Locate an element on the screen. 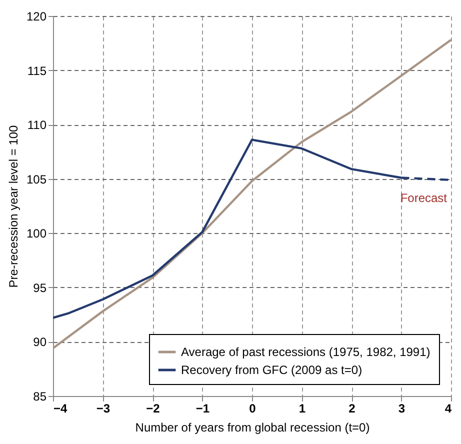 The width and height of the screenshot is (461, 444). x-tick-label: −4 is located at coordinates (61, 409).